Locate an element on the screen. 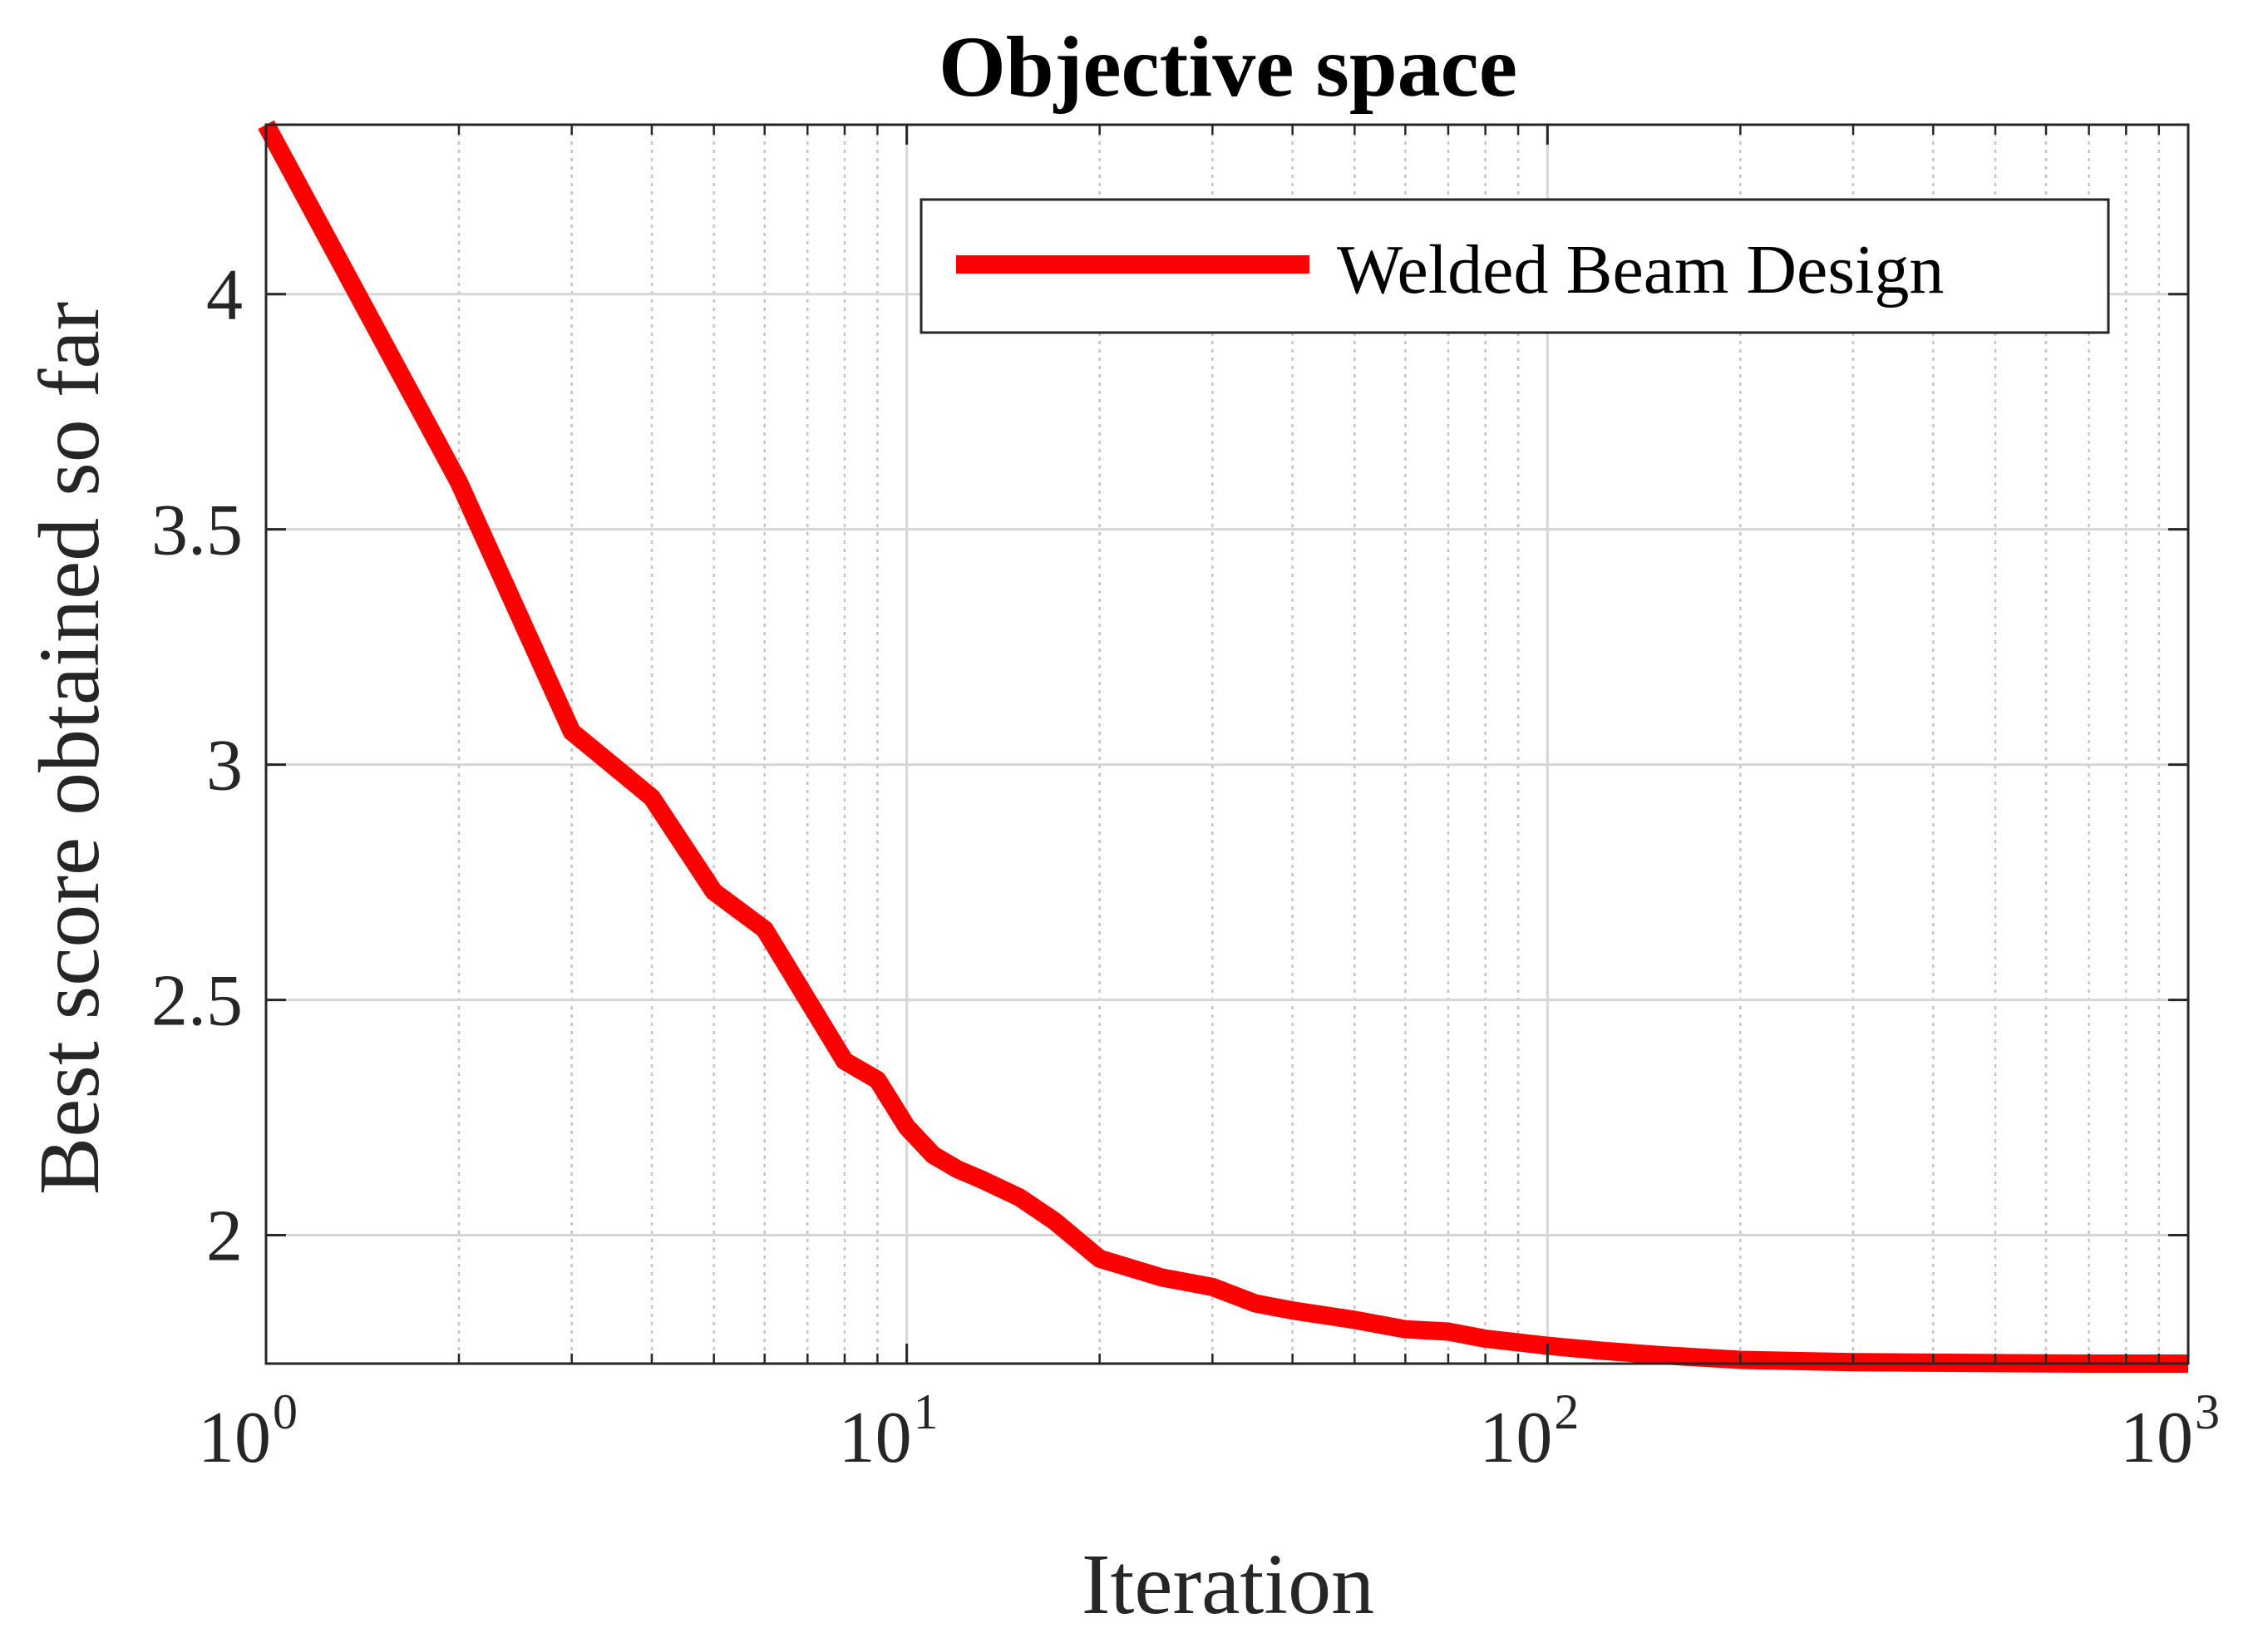  x-tick-label: 10 2 is located at coordinates (1529, 1431).